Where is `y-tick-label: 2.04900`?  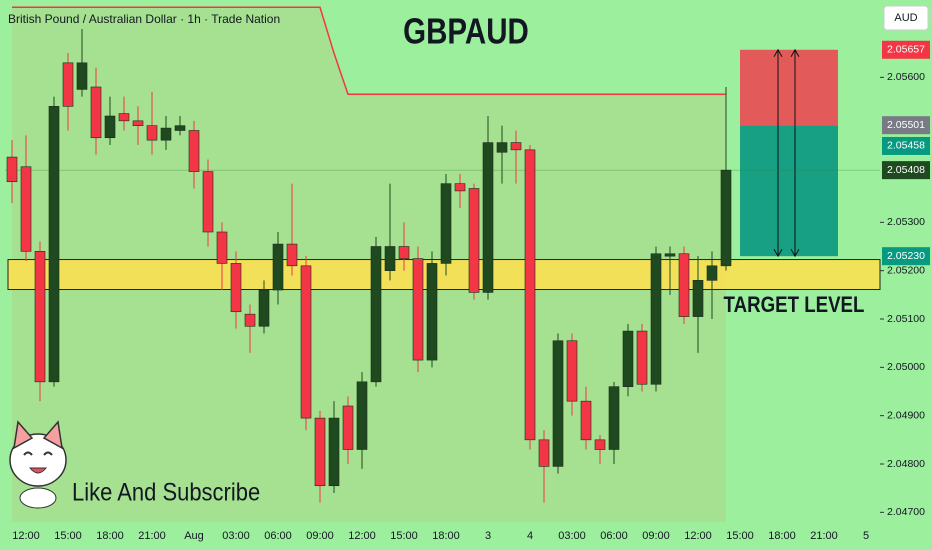 y-tick-label: 2.04900 is located at coordinates (906, 415).